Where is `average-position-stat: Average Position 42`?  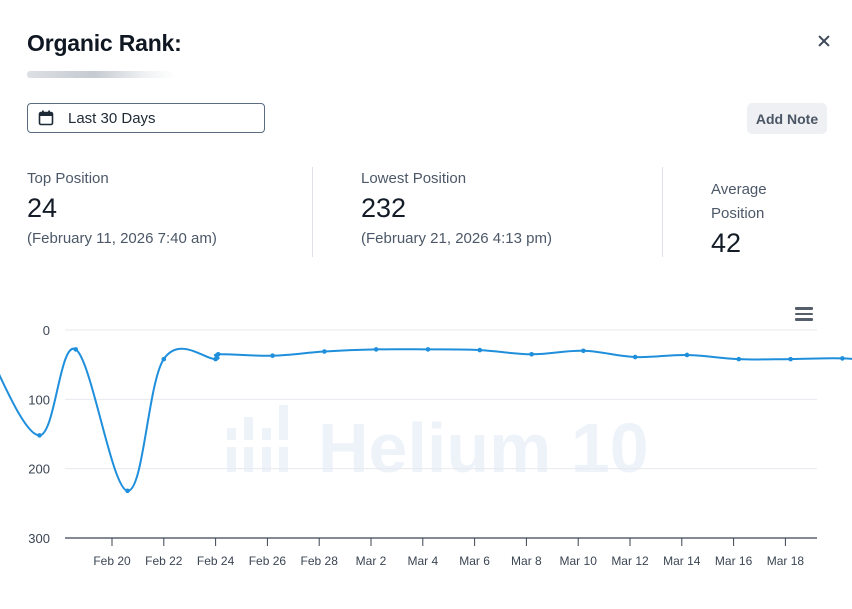
average-position-stat: Average Position 42 is located at coordinates (739, 218).